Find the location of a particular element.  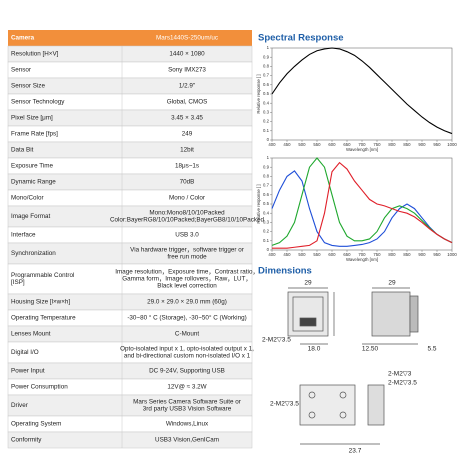

dim-label: 2-M2▽3 is located at coordinates (400, 374).